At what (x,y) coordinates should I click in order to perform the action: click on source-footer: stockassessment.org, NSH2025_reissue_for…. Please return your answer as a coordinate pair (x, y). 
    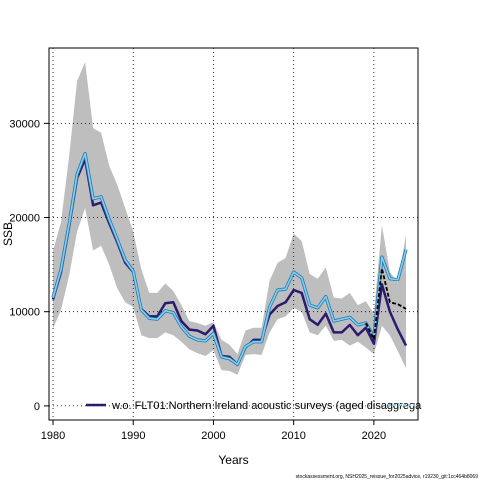
    Looking at the image, I should click on (387, 477).